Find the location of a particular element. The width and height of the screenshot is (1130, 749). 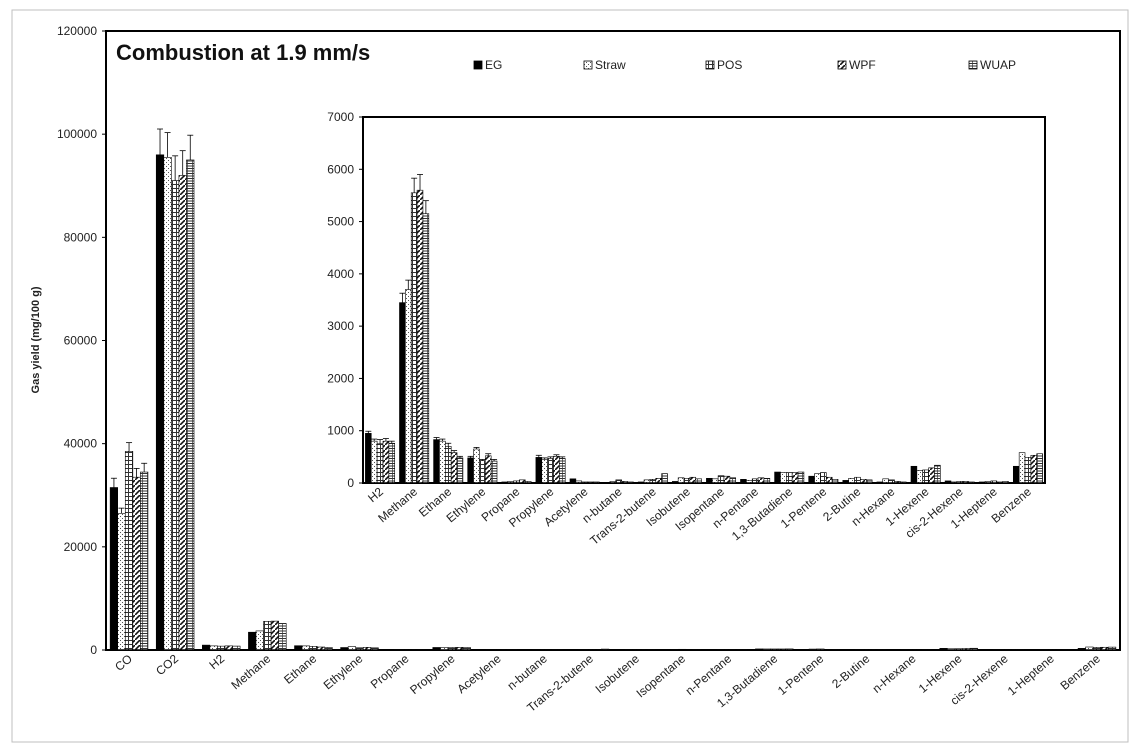

main-bar-wuap-co is located at coordinates (144, 561).